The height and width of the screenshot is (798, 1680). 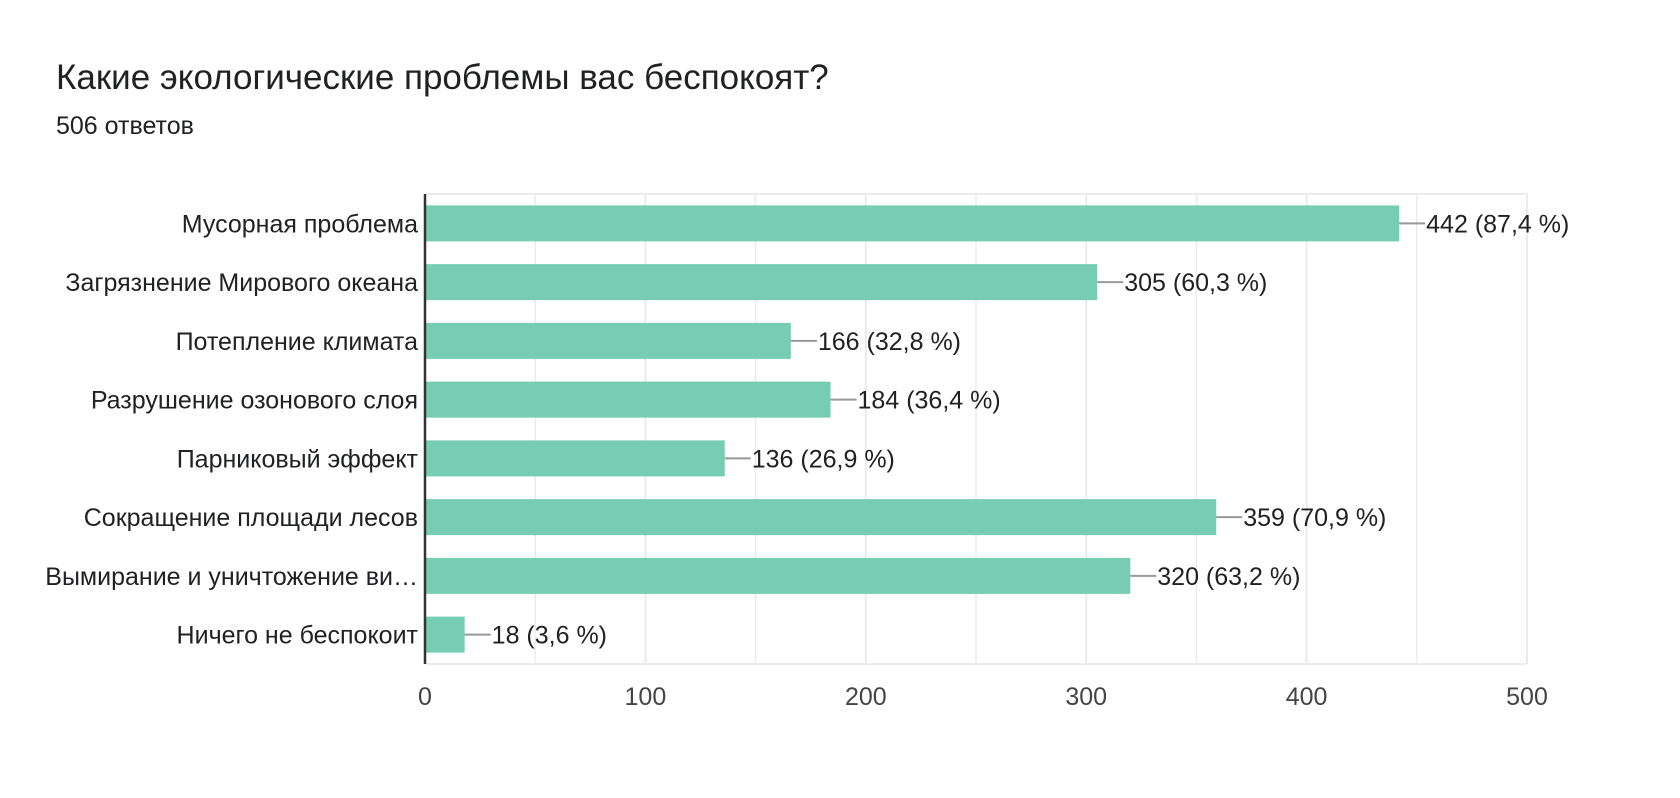 I want to click on value-label: 305 (60,3 %), so click(x=1195, y=283).